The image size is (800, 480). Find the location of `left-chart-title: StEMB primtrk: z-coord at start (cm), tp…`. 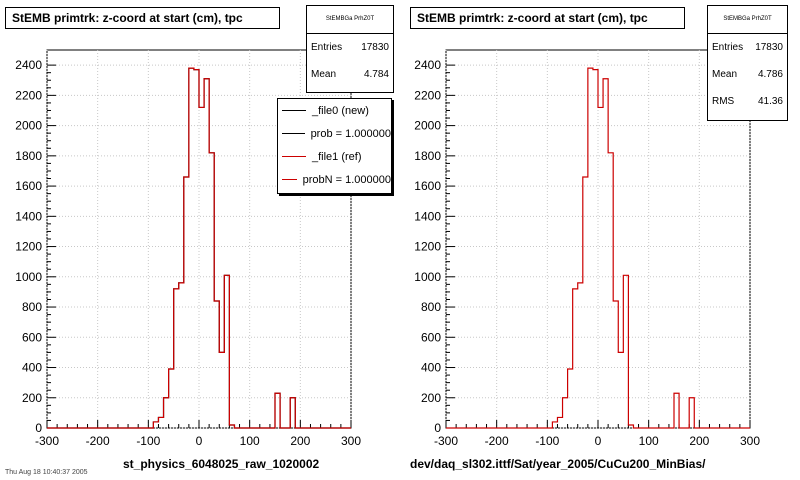

left-chart-title: StEMB primtrk: z-coord at start (cm), tp… is located at coordinates (142, 18).